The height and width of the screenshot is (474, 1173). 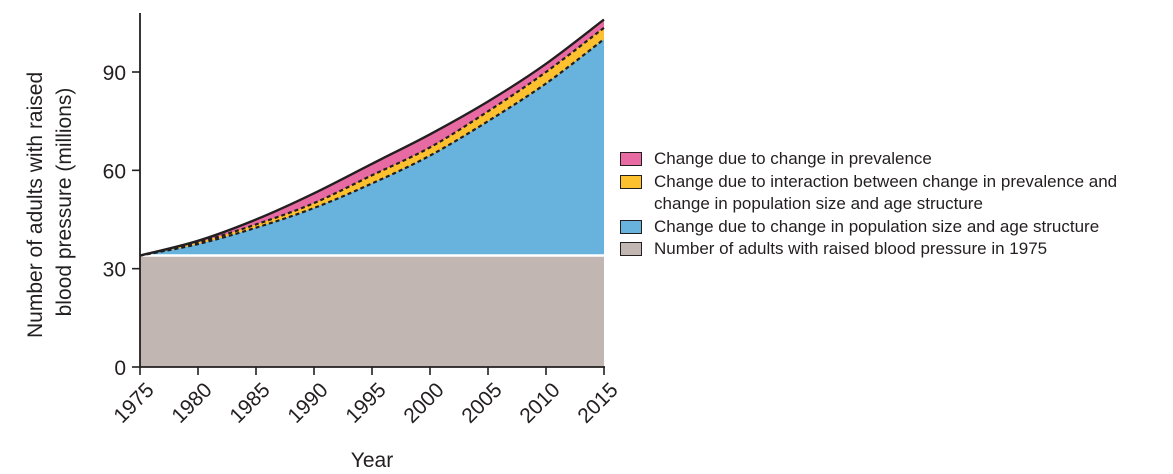 What do you see at coordinates (793, 158) in the screenshot?
I see `legend-label: Change due to change in prevalence` at bounding box center [793, 158].